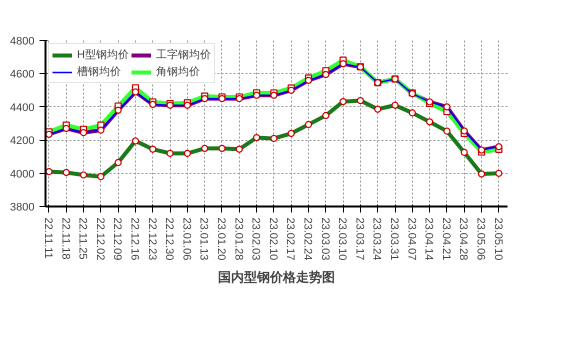 Image resolution: width=565 pixels, height=348 pixels. Describe the element at coordinates (22, 208) in the screenshot. I see `y-tick-label: 3800` at that location.